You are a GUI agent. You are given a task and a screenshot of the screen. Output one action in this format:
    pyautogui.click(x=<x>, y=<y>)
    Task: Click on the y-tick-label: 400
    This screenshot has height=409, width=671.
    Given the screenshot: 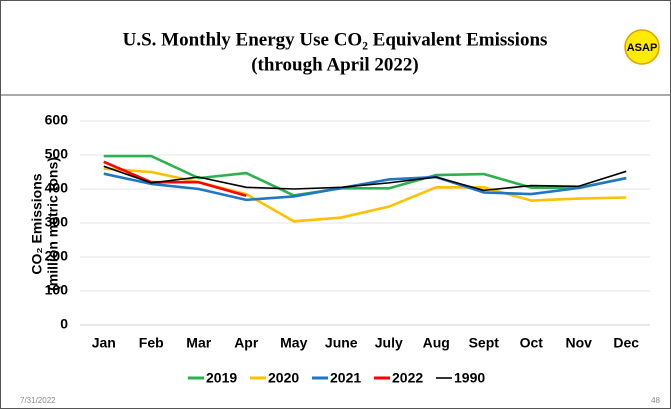 What is the action you would take?
    pyautogui.click(x=57, y=188)
    